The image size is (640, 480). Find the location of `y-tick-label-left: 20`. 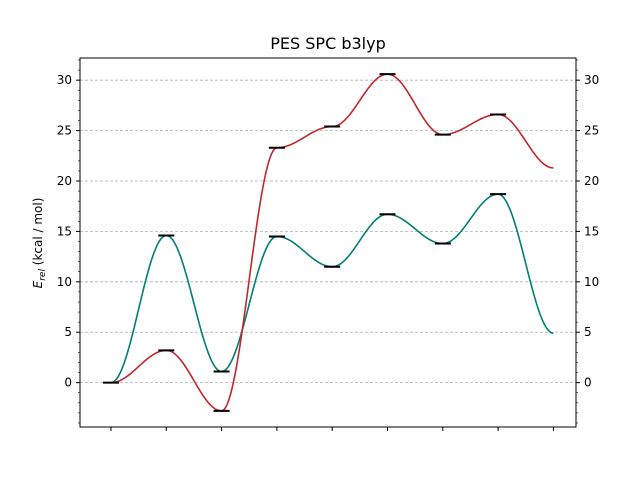

y-tick-label-left: 20 is located at coordinates (64, 181).